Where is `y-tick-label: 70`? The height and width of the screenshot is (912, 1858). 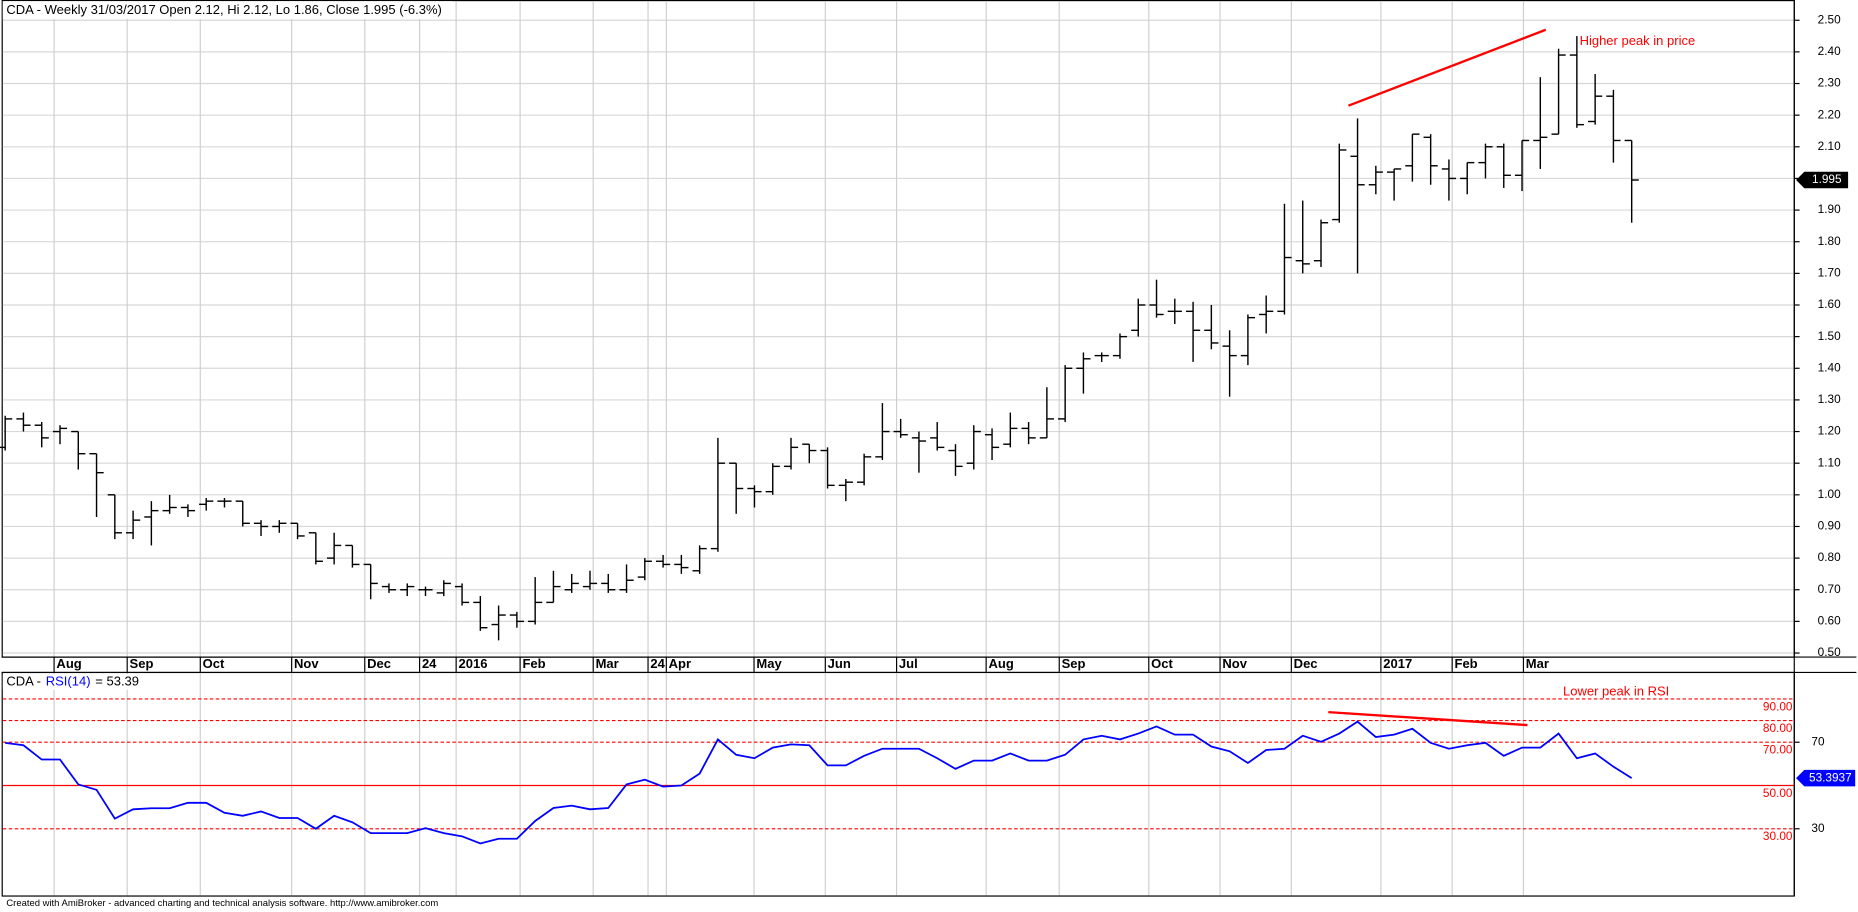
y-tick-label: 70 is located at coordinates (1818, 741).